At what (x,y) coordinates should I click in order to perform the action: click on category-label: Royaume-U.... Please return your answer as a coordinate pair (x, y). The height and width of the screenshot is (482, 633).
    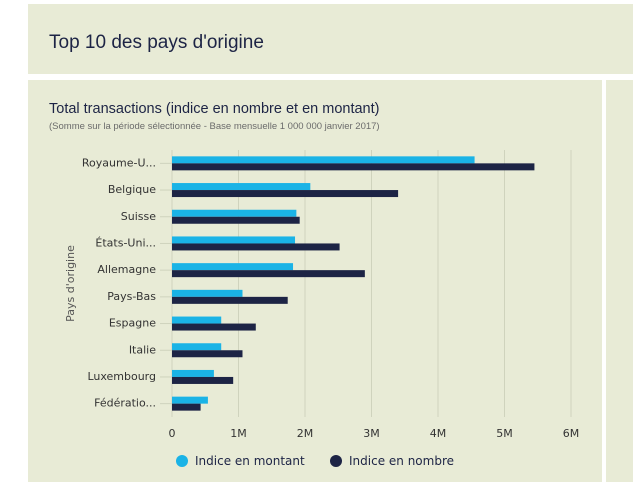
    Looking at the image, I should click on (119, 162).